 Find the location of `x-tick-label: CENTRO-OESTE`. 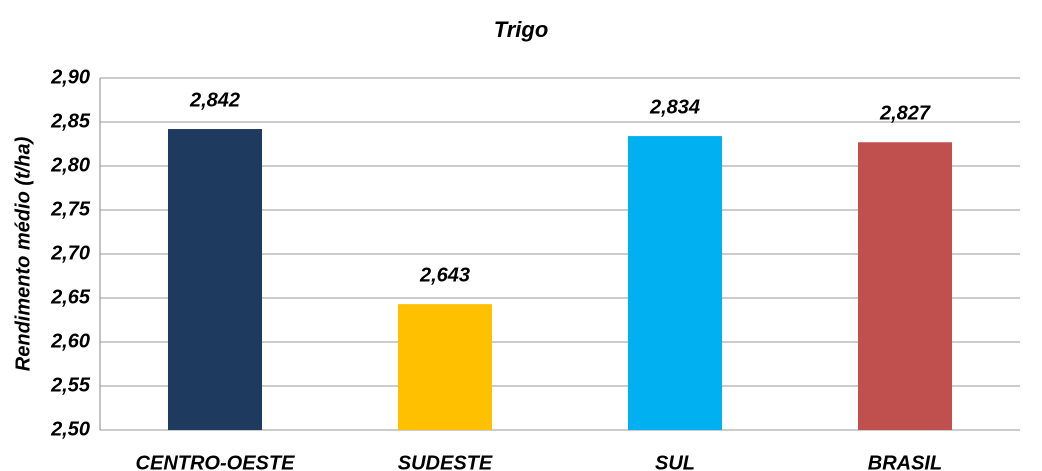

x-tick-label: CENTRO-OESTE is located at coordinates (216, 461).